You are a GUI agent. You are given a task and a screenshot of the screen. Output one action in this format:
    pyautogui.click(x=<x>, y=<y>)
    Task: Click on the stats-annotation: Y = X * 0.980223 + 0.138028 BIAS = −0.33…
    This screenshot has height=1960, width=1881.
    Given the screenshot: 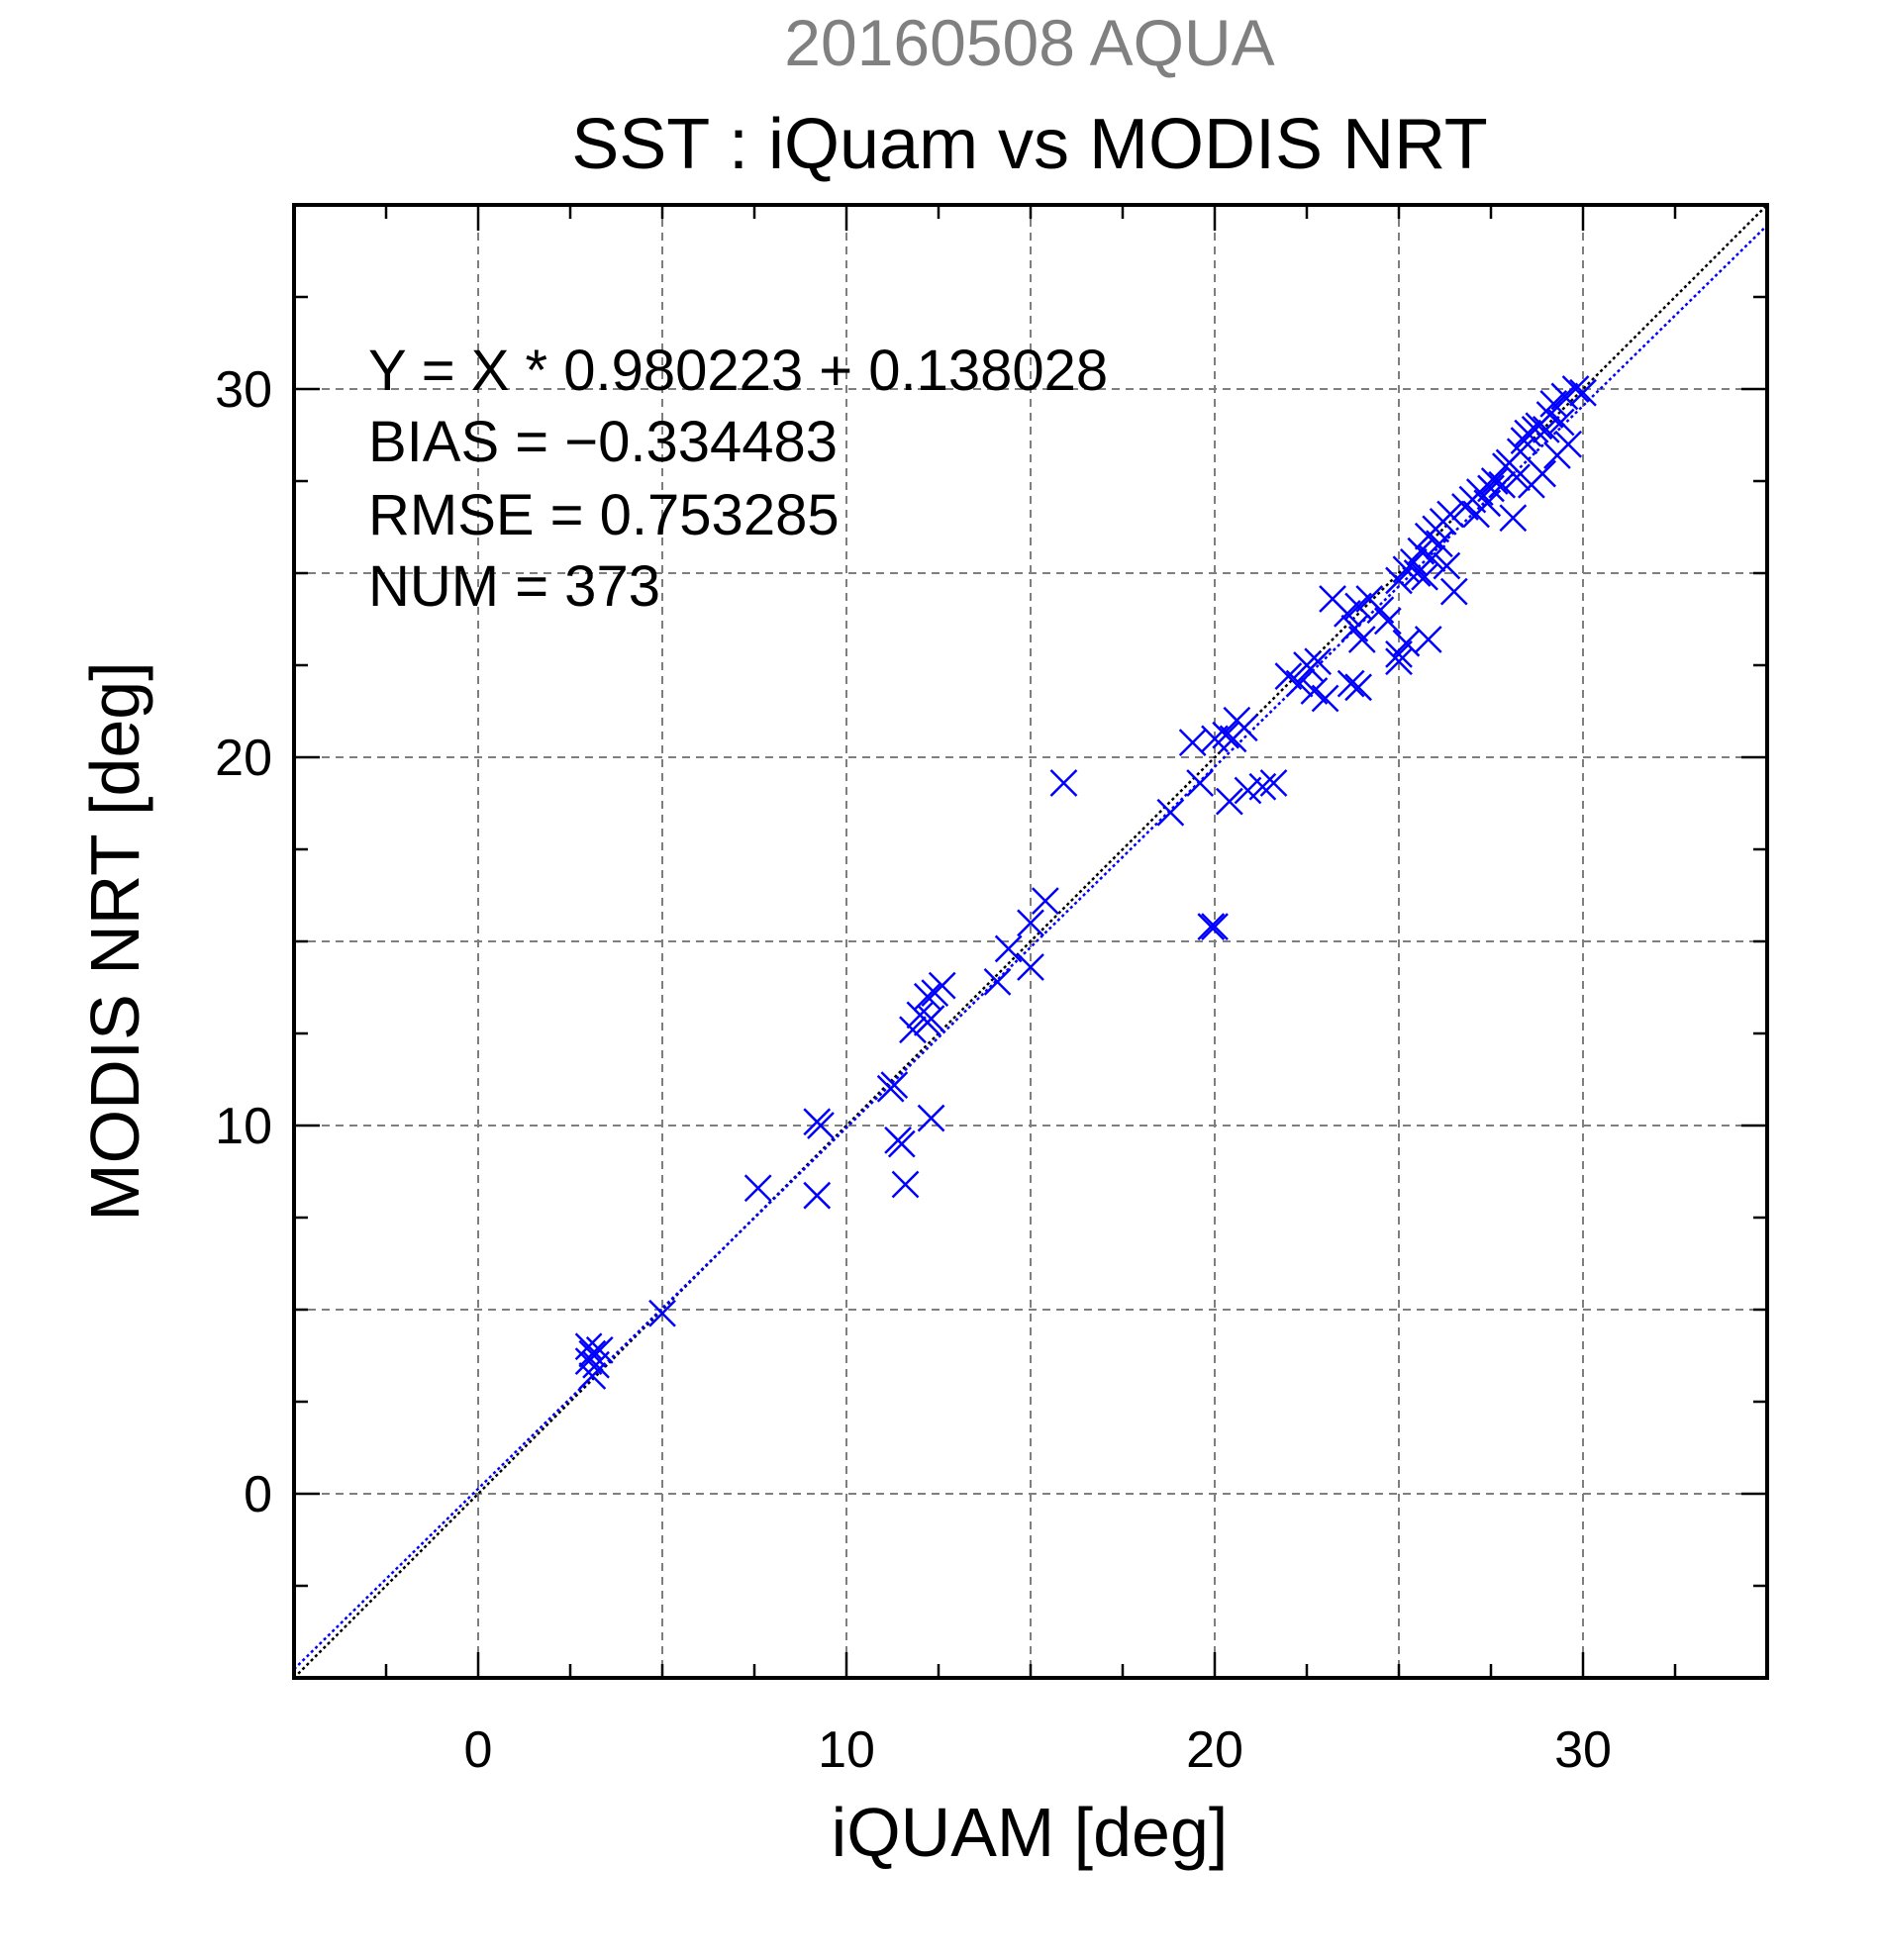 What is the action you would take?
    pyautogui.click(x=738, y=479)
    